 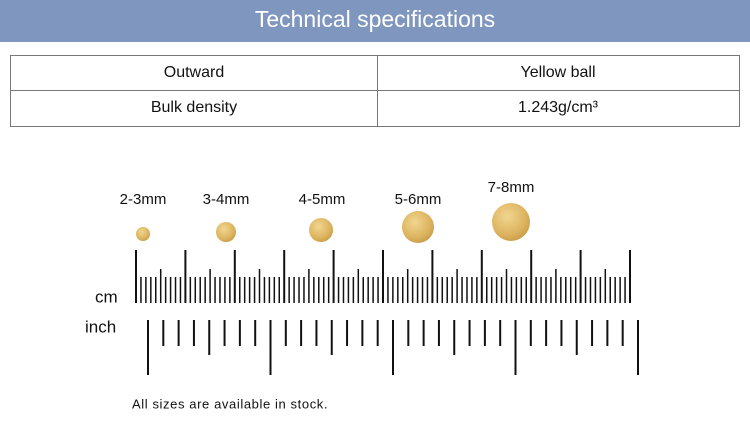 I want to click on table-cell: 1.243g/cm³, so click(x=558, y=107).